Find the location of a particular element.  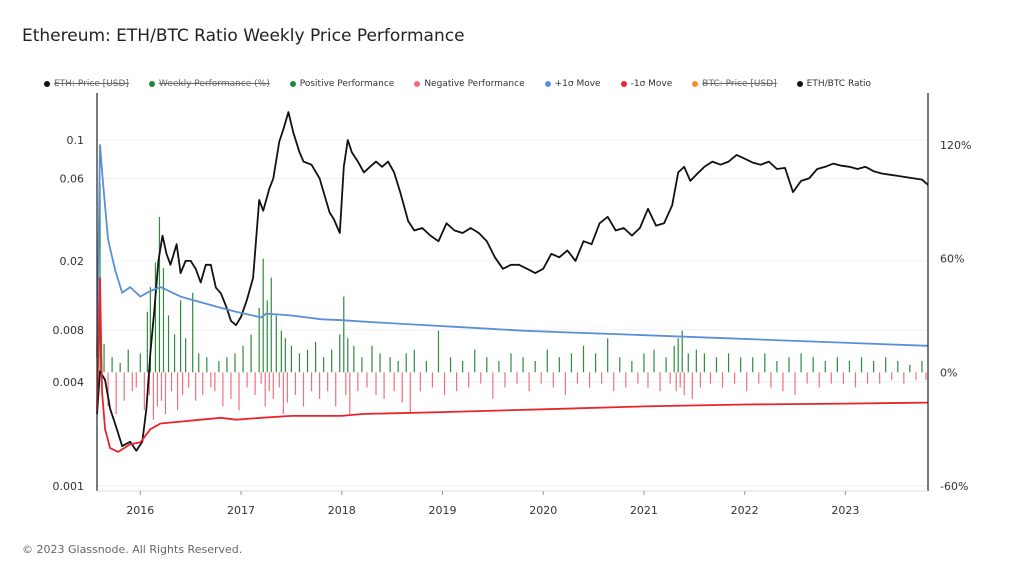

legend-item-positive-performance: Positive Performance is located at coordinates (342, 84).